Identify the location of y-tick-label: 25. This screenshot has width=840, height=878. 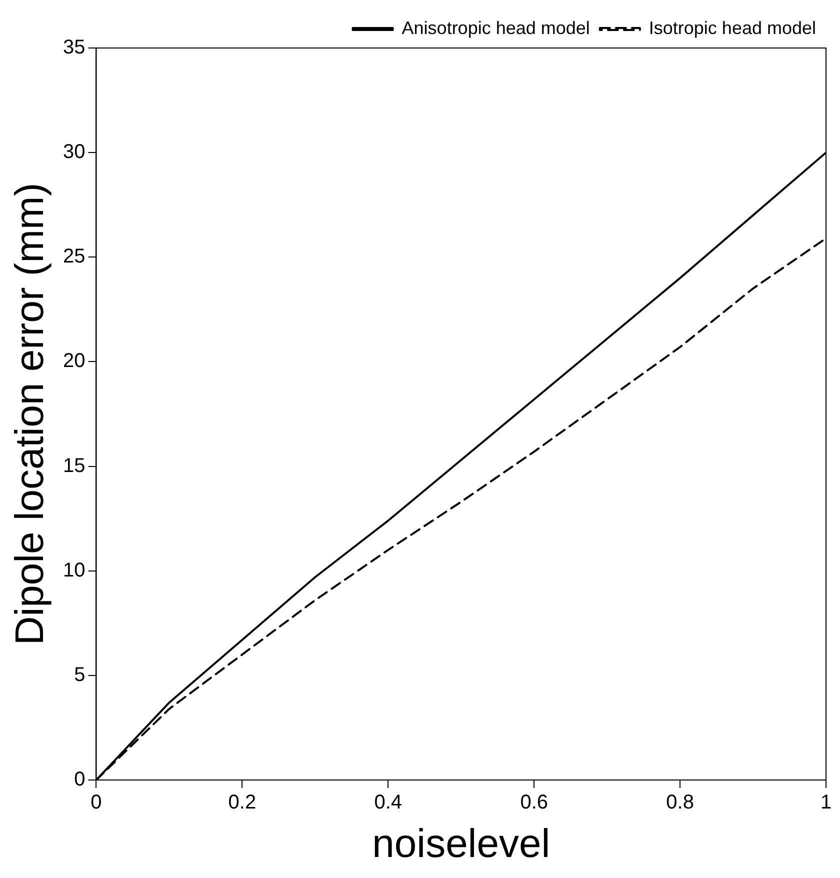
(74, 257).